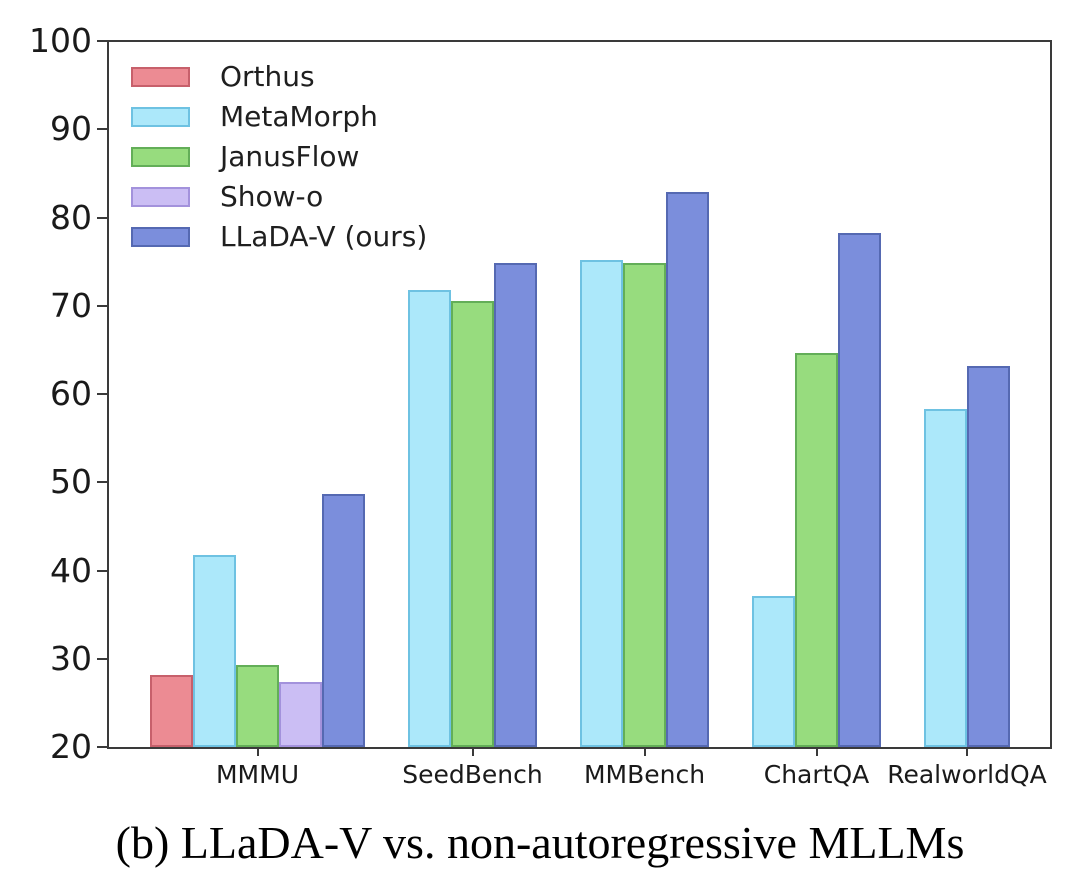 The height and width of the screenshot is (895, 1080). Describe the element at coordinates (171, 710) in the screenshot. I see `bar-orthus-mmmu` at that location.